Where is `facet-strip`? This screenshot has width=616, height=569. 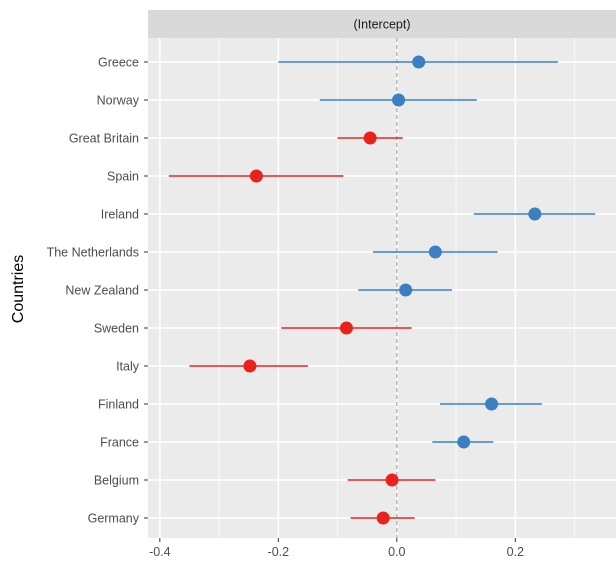 facet-strip is located at coordinates (382, 24).